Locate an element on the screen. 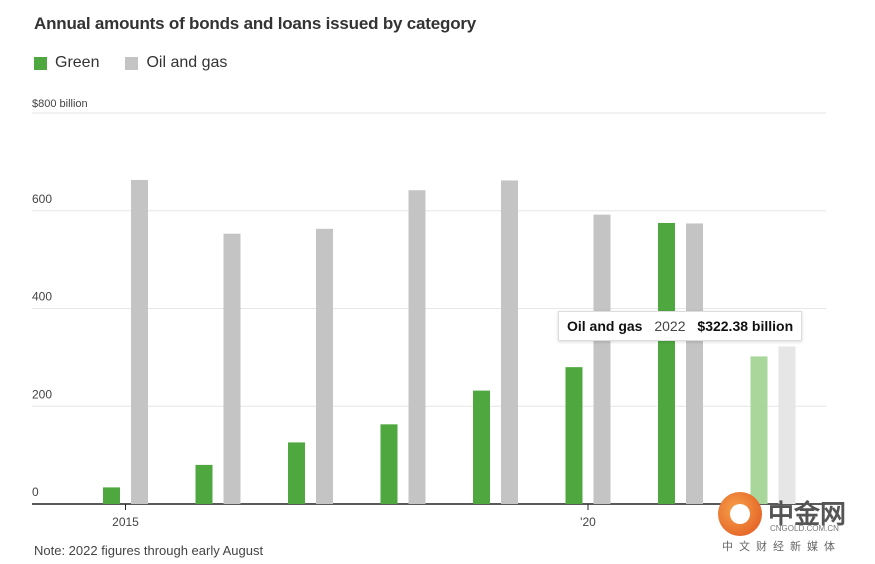 The image size is (875, 564). legend-item-oil-and-gas: Oil and gas is located at coordinates (176, 63).